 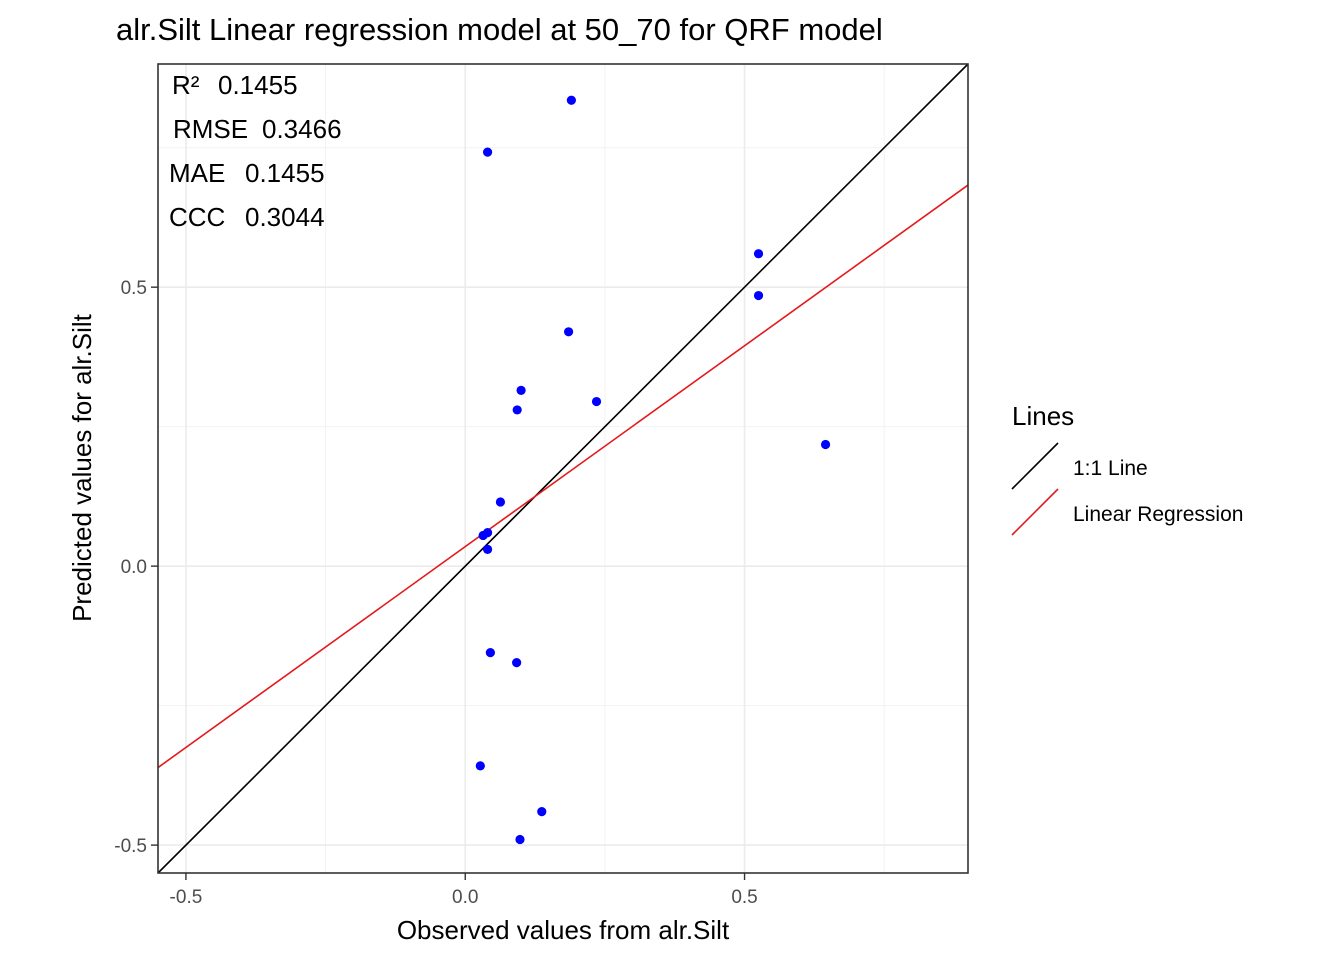 I want to click on y-axis-title: Predicted values for alr.Silt, so click(x=82, y=467).